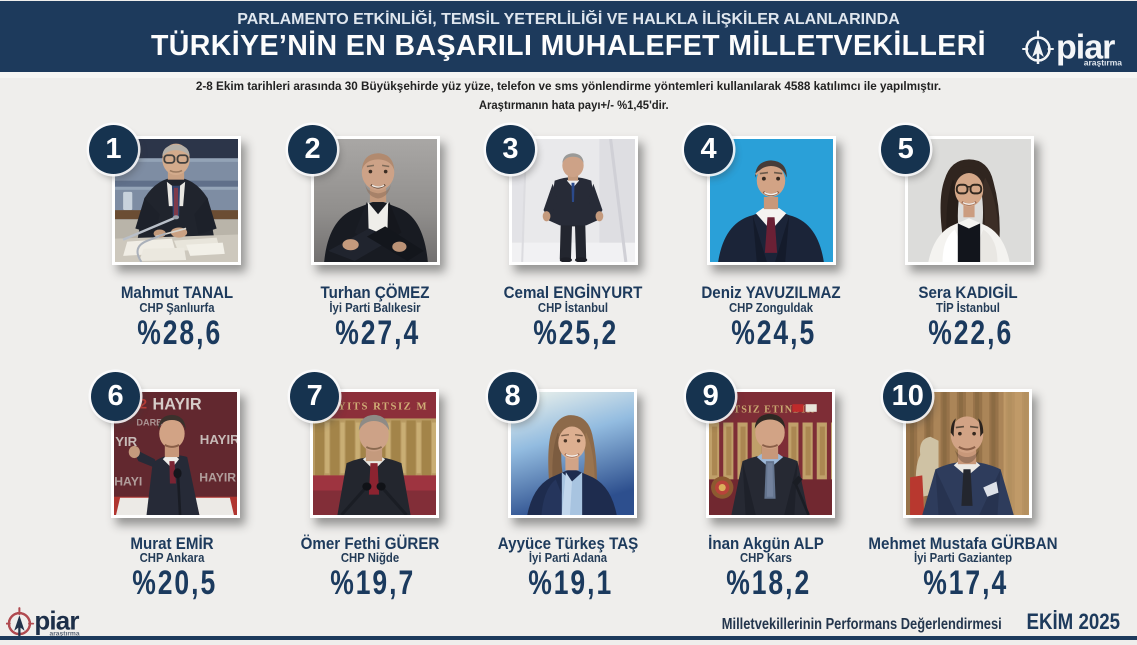 The width and height of the screenshot is (1137, 645). What do you see at coordinates (766, 409) in the screenshot?
I see `svg-text: ARTSIZ ETINDIR` at bounding box center [766, 409].